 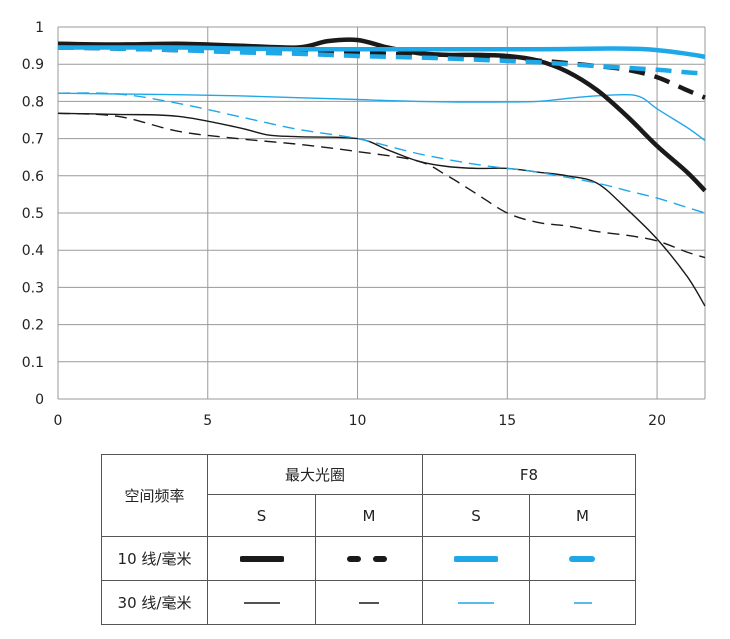 I want to click on legend-col-s-f8: S, so click(x=476, y=515).